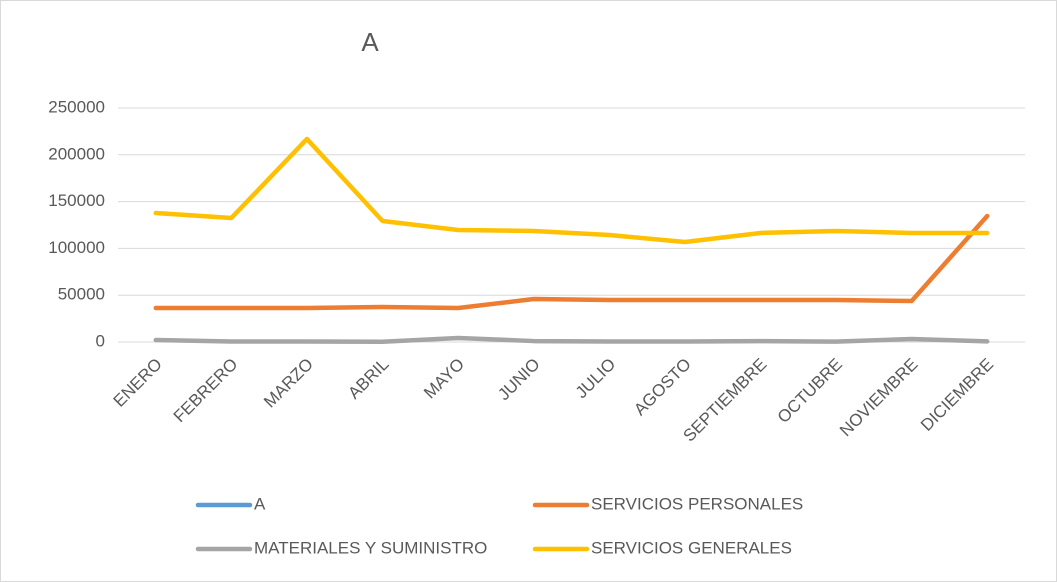  Describe the element at coordinates (76, 200) in the screenshot. I see `y-tick-label: 150000` at that location.